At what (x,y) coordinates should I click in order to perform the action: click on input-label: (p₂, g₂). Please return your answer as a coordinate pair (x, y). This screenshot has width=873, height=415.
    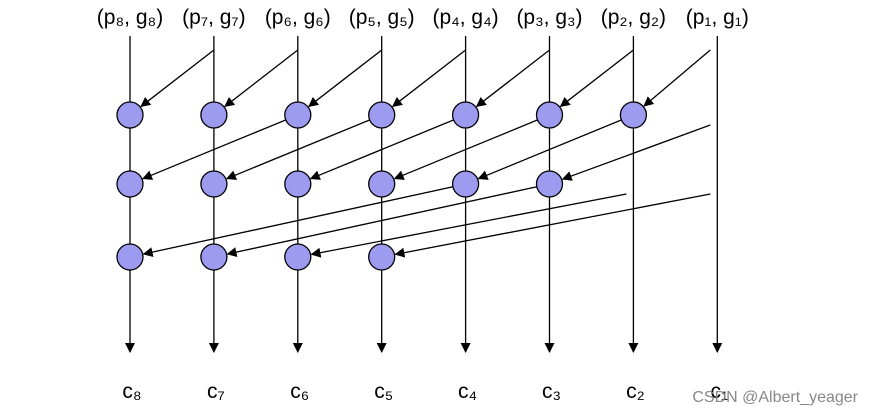
    Looking at the image, I should click on (633, 17).